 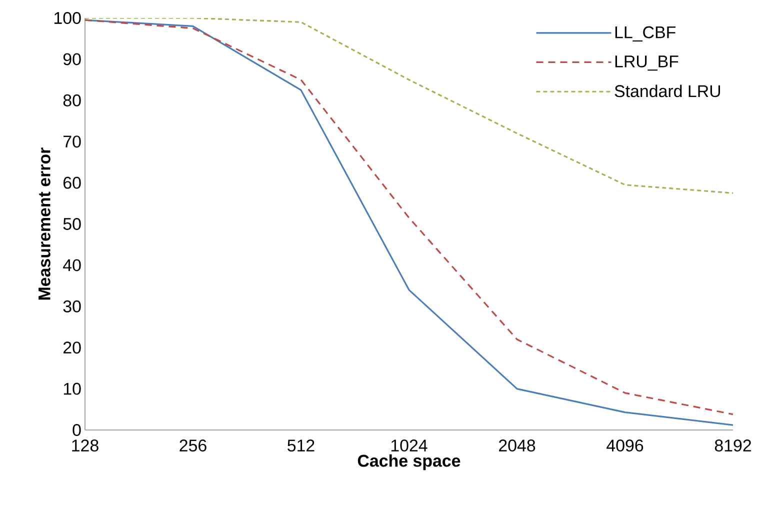 I want to click on legend-label: Standard LRU, so click(x=667, y=91).